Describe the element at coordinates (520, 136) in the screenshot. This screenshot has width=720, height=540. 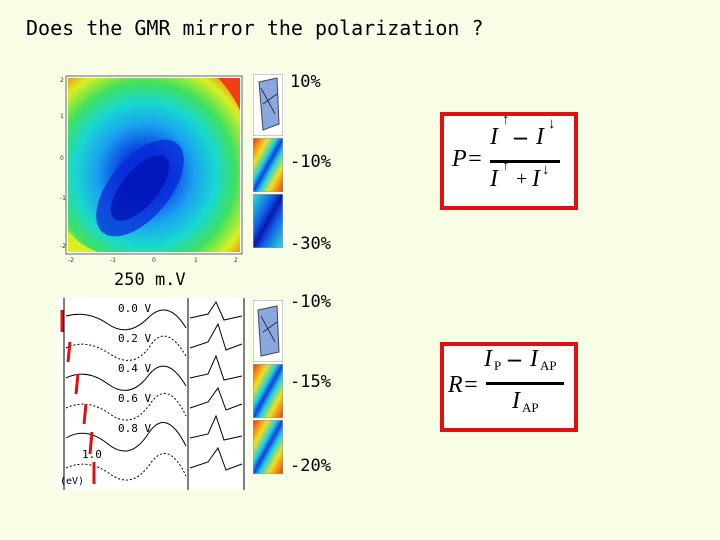
I see `p-minus: –` at that location.